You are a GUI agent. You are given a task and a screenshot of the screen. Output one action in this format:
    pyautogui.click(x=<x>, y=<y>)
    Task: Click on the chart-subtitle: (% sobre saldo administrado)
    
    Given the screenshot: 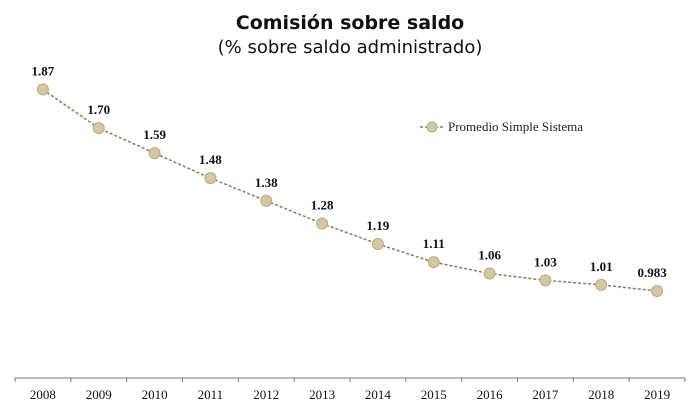 What is the action you would take?
    pyautogui.click(x=350, y=47)
    